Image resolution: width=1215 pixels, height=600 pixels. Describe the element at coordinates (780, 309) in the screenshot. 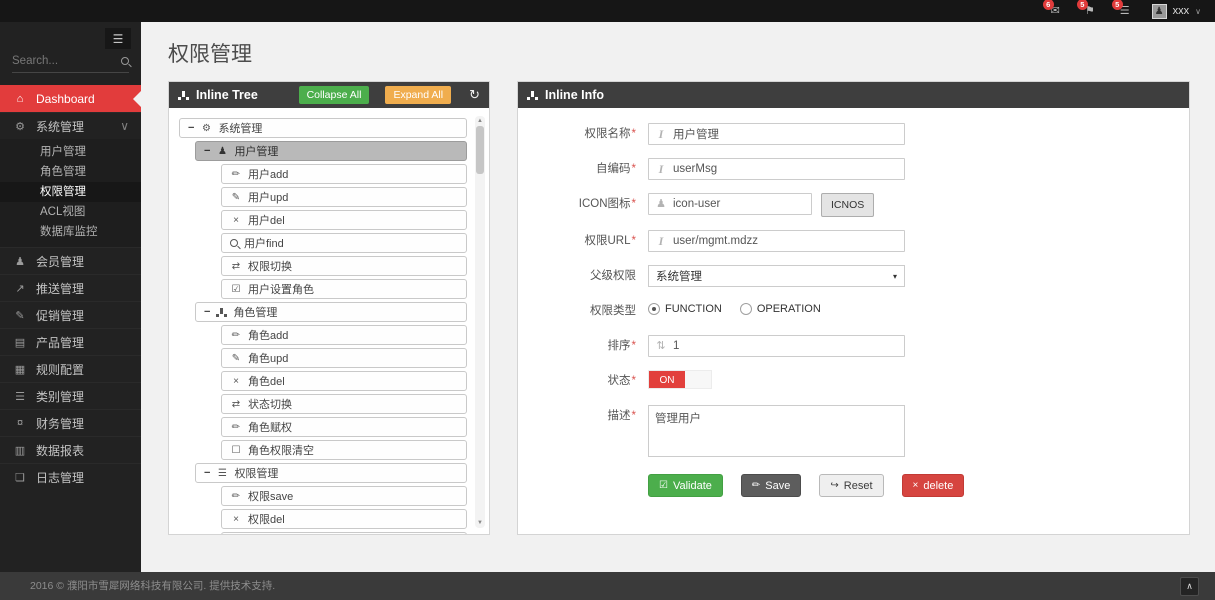

I see `radio-option-operation: OPERATION` at that location.